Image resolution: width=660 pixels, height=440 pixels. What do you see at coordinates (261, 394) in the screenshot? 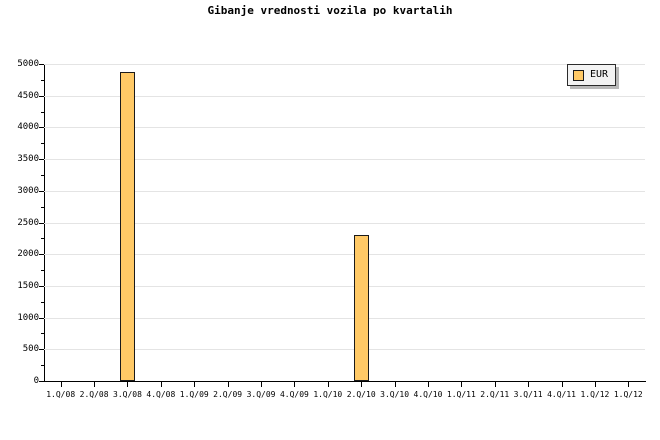
I see `x-axis-label: 3.Q/09` at bounding box center [261, 394].